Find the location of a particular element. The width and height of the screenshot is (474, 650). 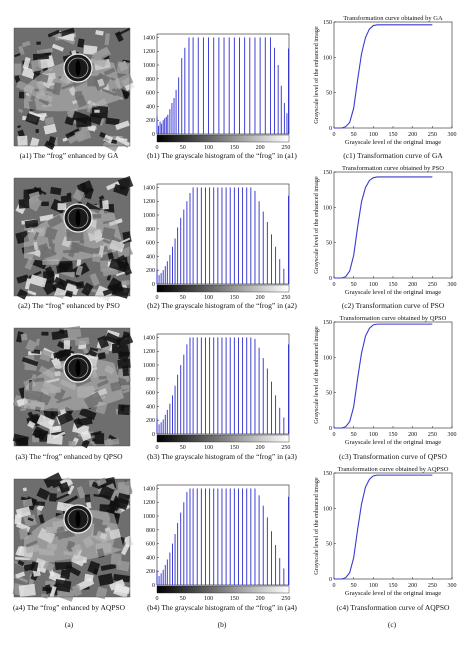

histogram-x-tick-label: 50 is located at coordinates (183, 448).